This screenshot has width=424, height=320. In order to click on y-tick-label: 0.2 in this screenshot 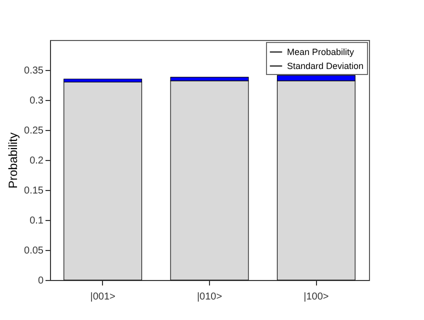, I will do `click(37, 161)`.